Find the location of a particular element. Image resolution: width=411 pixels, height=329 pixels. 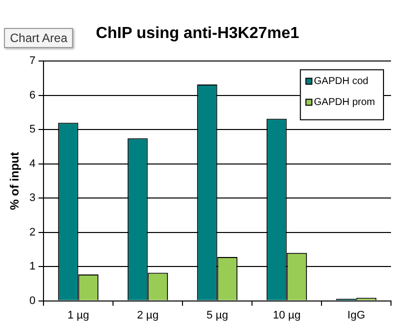

y-tick-label: 5 is located at coordinates (32, 130).